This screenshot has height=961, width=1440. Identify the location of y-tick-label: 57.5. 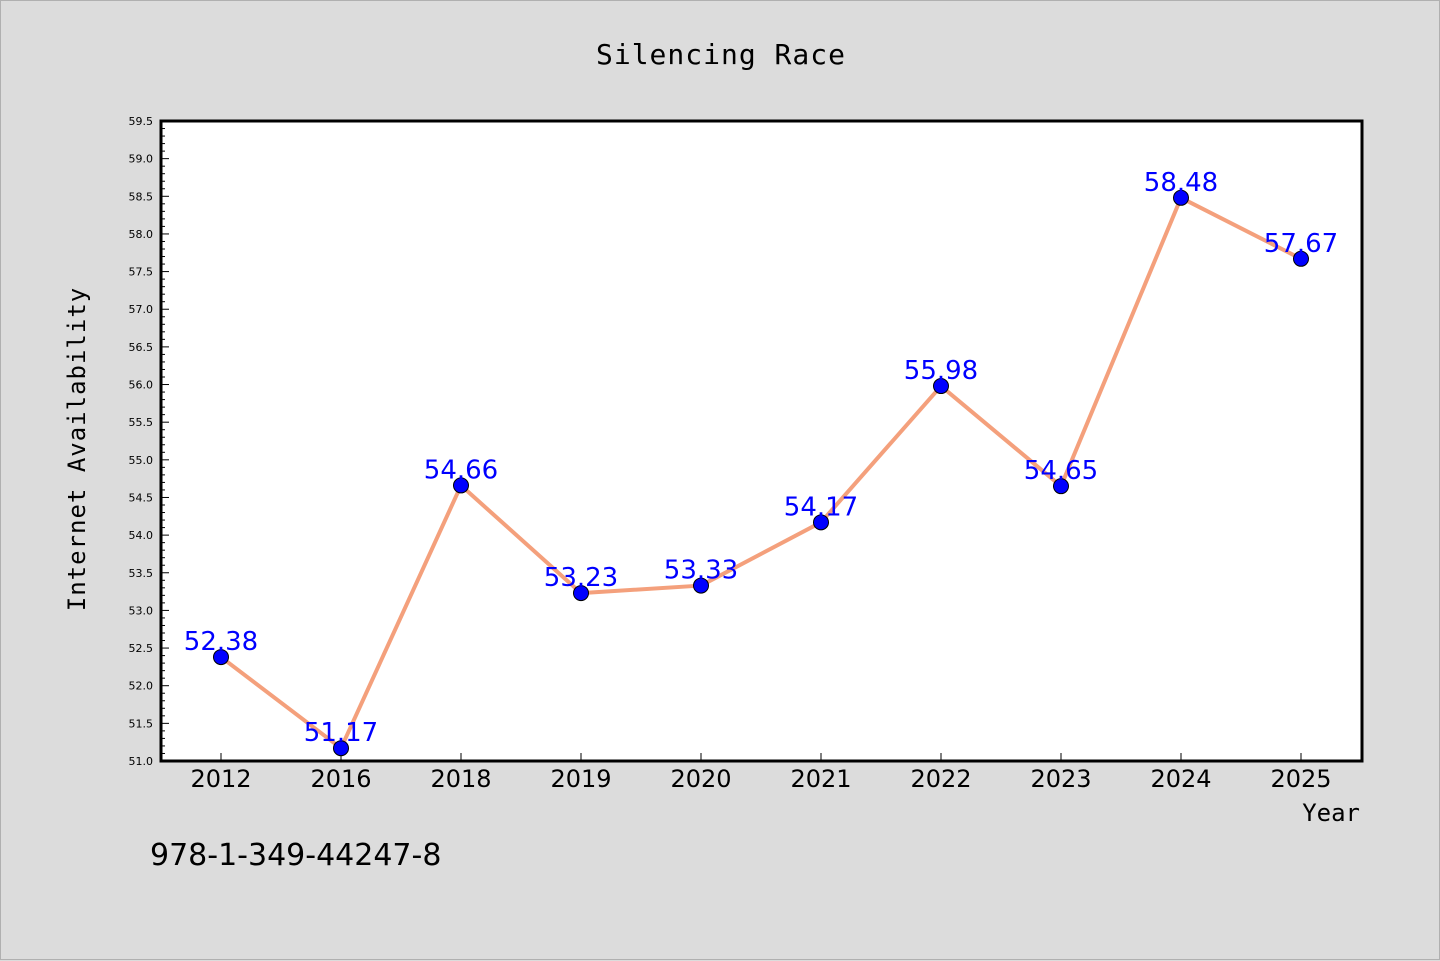
(141, 272).